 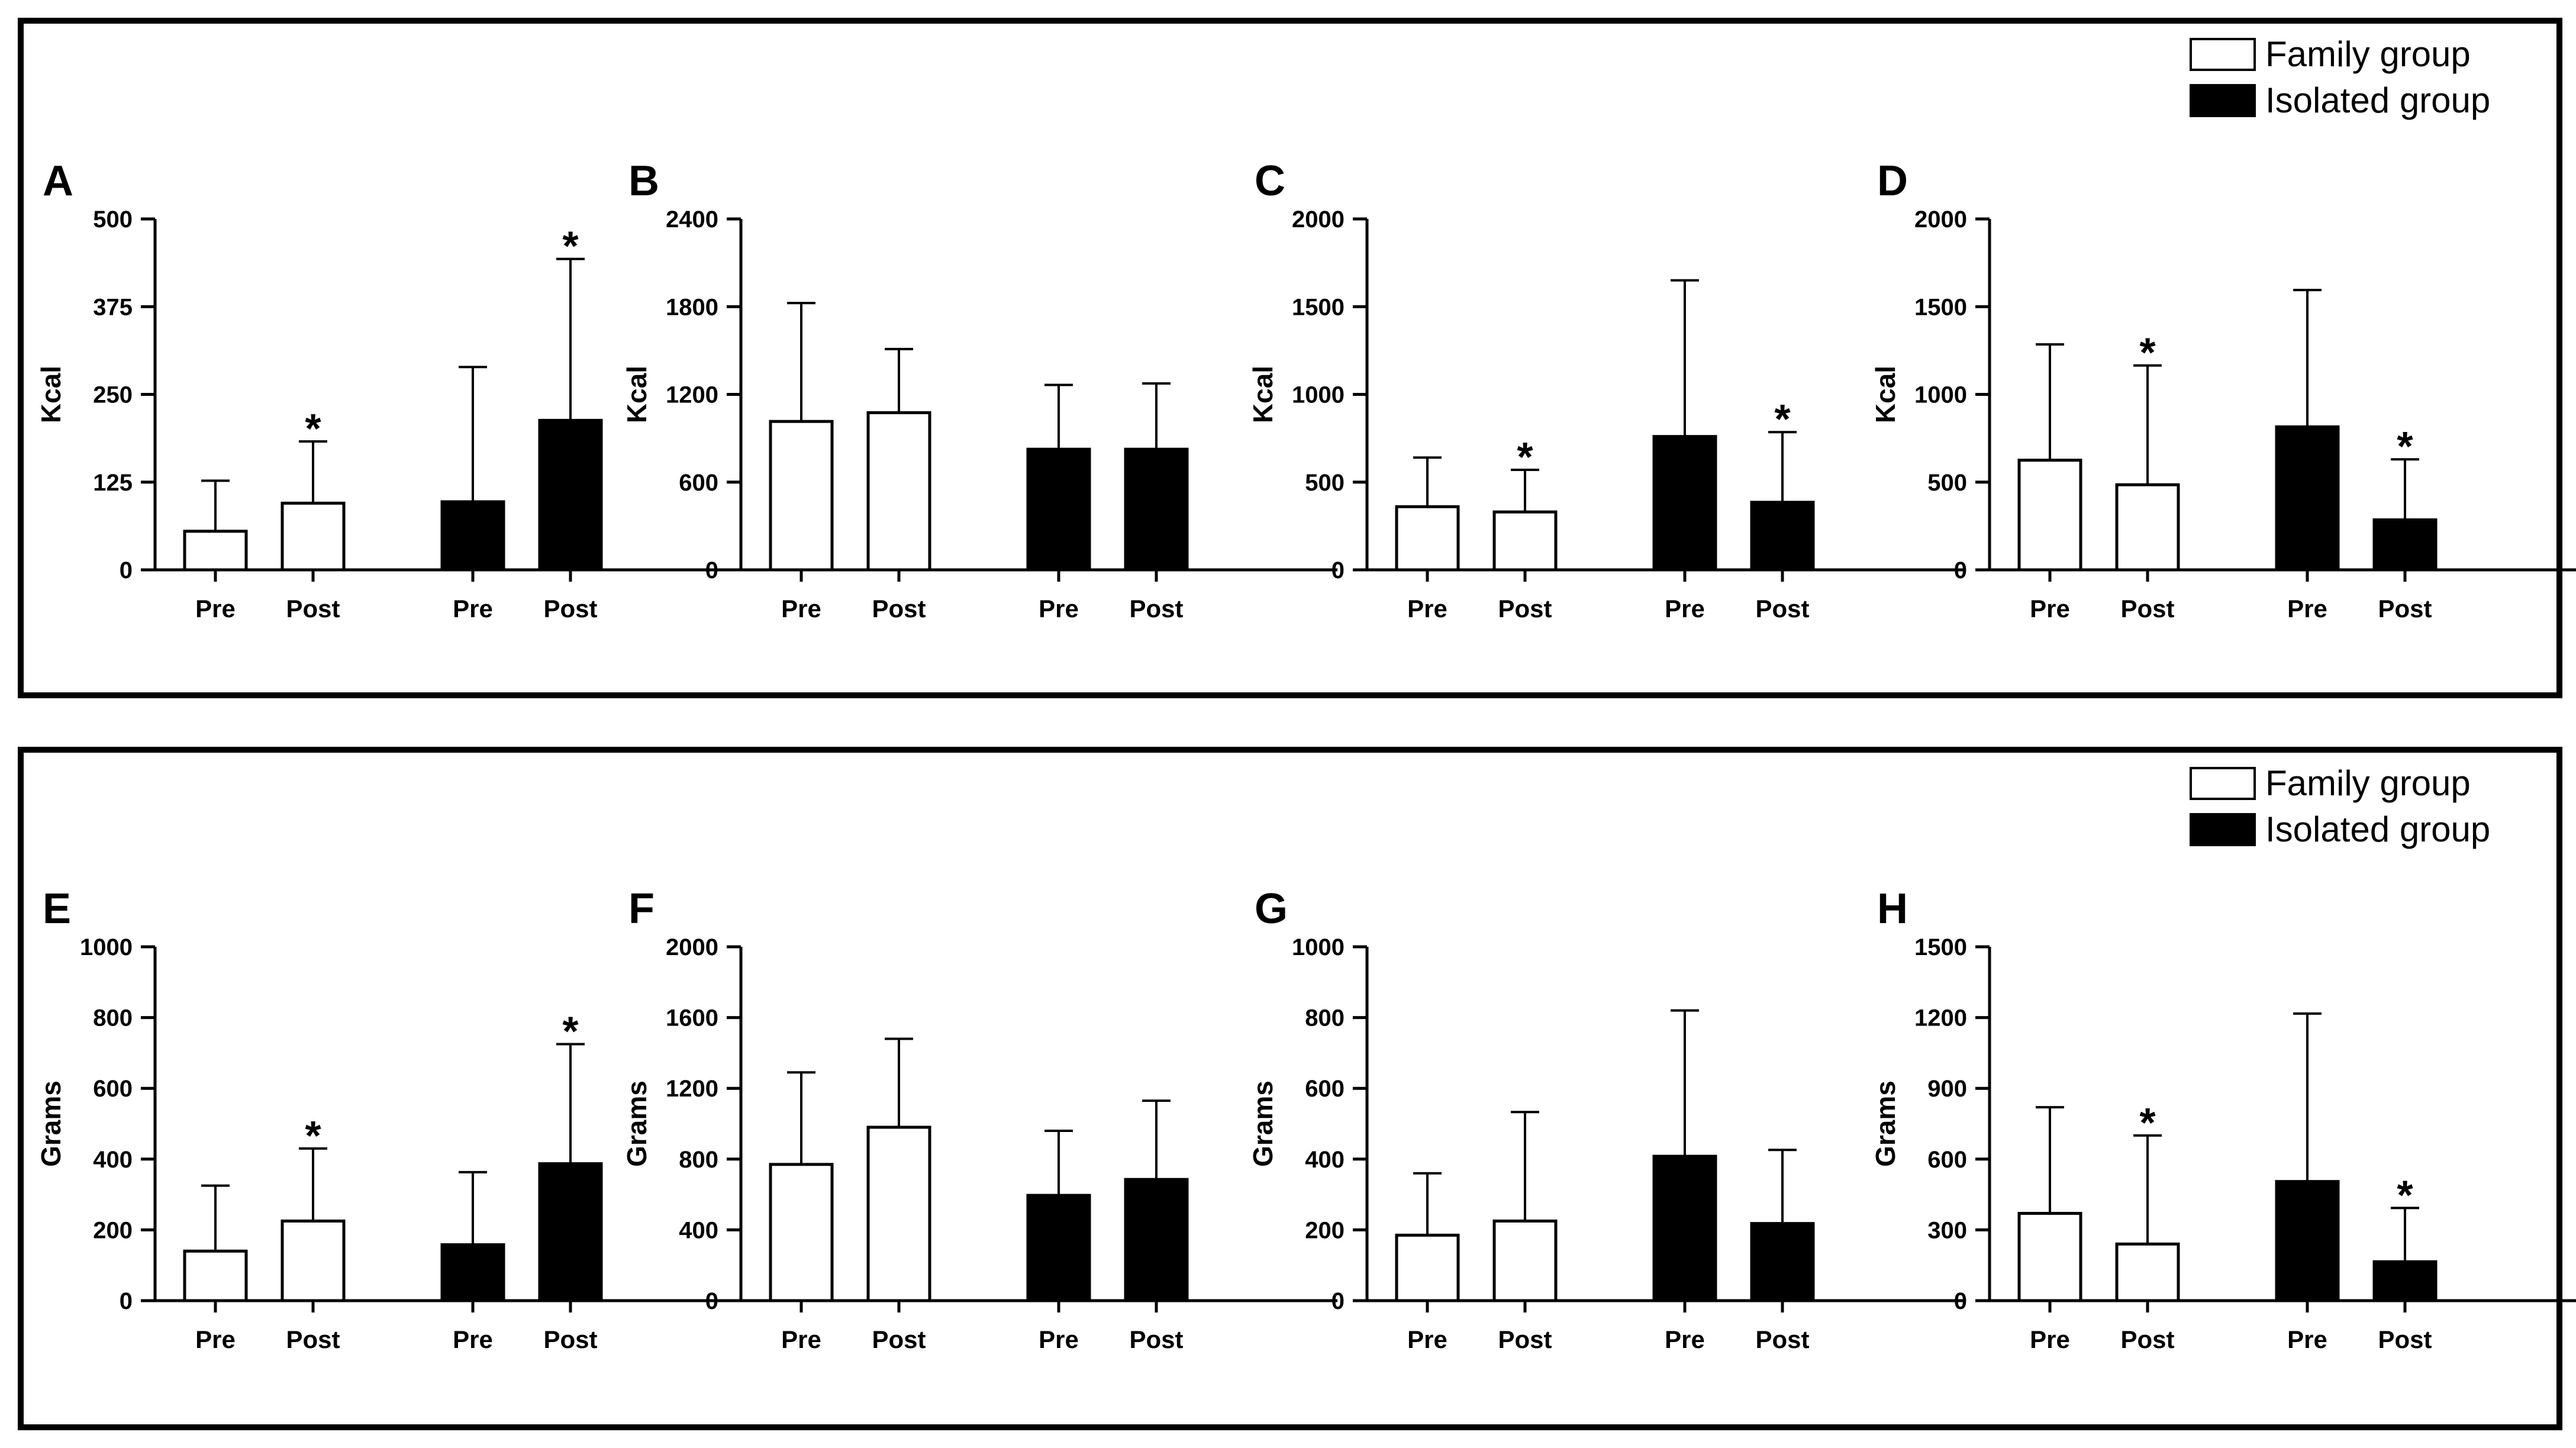 I want to click on y-tick-label: 375, so click(x=113, y=307).